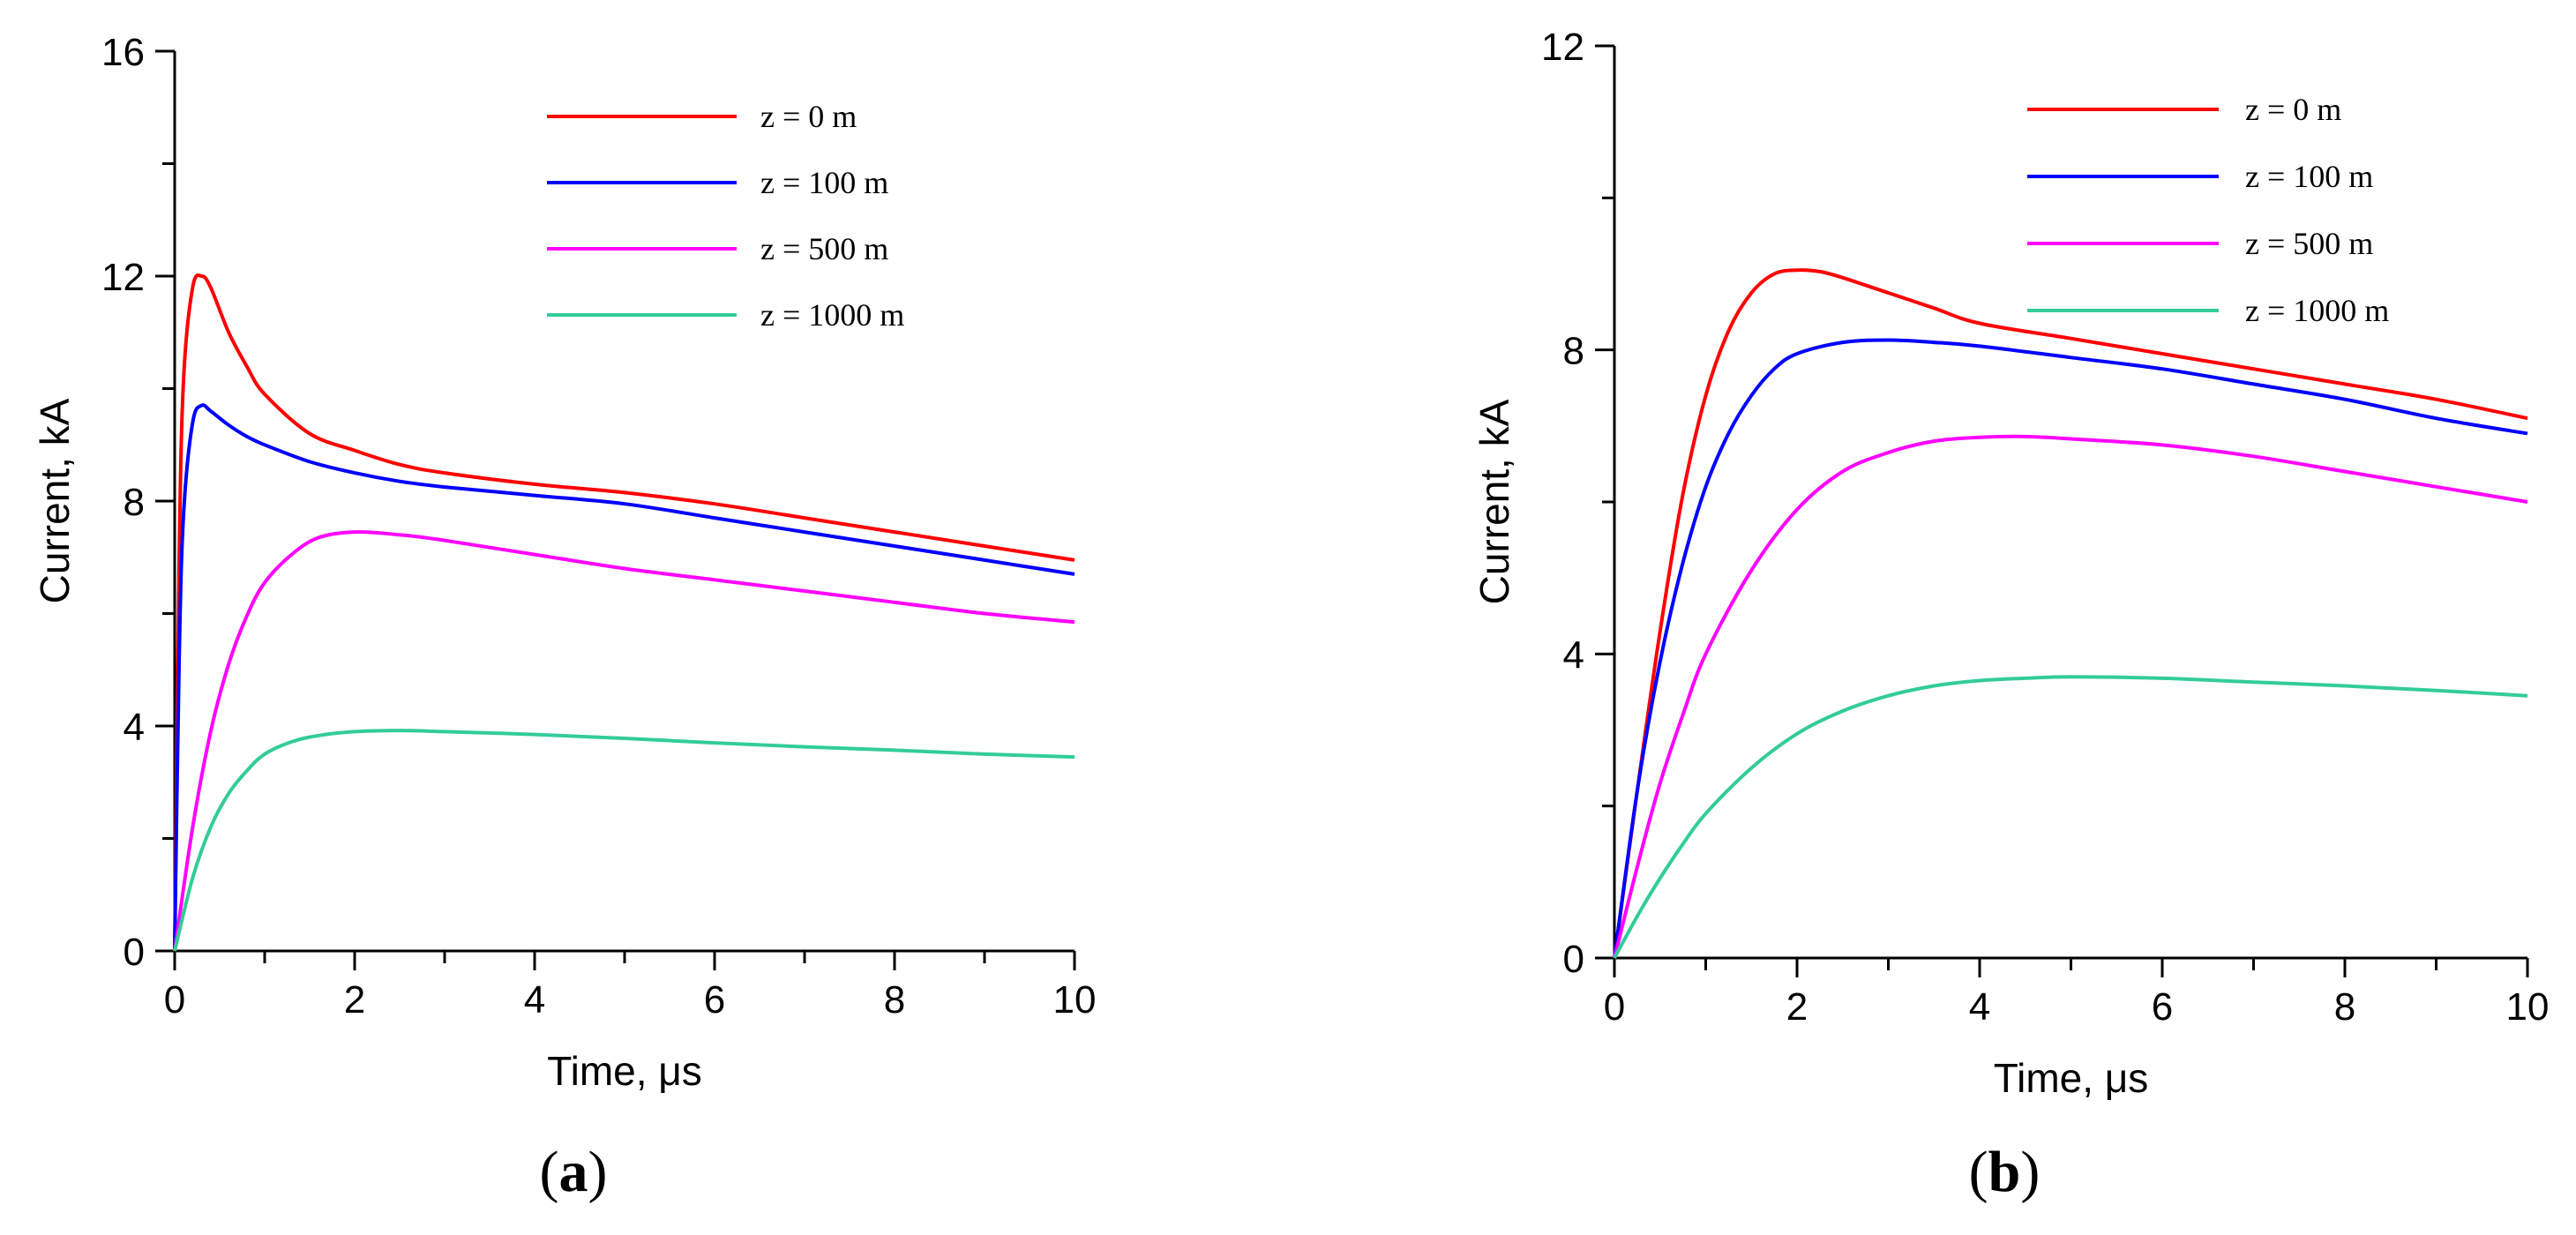  What do you see at coordinates (574, 1172) in the screenshot?
I see `panel-label: (a)` at bounding box center [574, 1172].